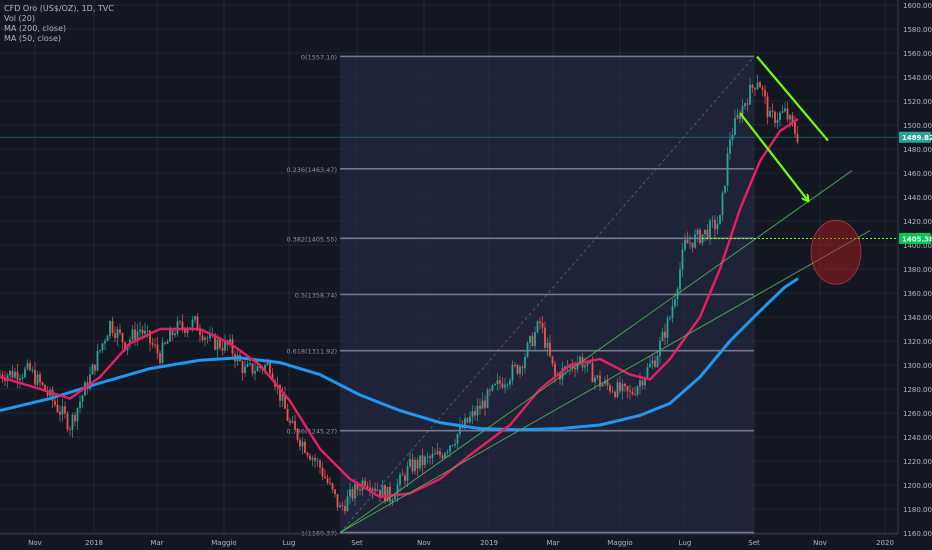  I want to click on indicator-volume: Vol (20), so click(19, 18).